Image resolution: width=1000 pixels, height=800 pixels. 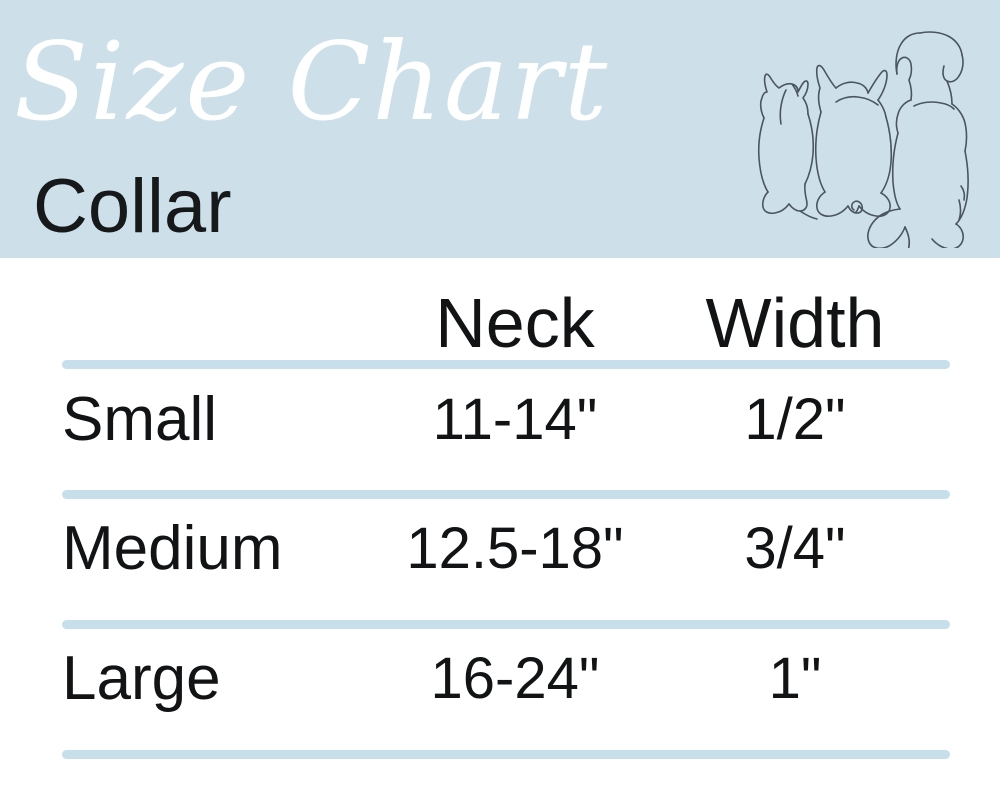 I want to click on table-row: Large 16-24" 1", so click(x=500, y=679).